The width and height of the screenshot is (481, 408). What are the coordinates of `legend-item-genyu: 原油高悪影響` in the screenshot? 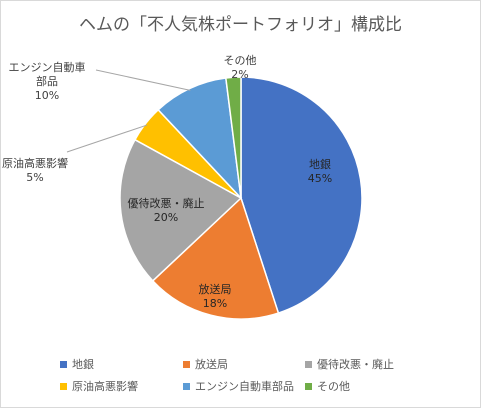 It's located at (99, 386).